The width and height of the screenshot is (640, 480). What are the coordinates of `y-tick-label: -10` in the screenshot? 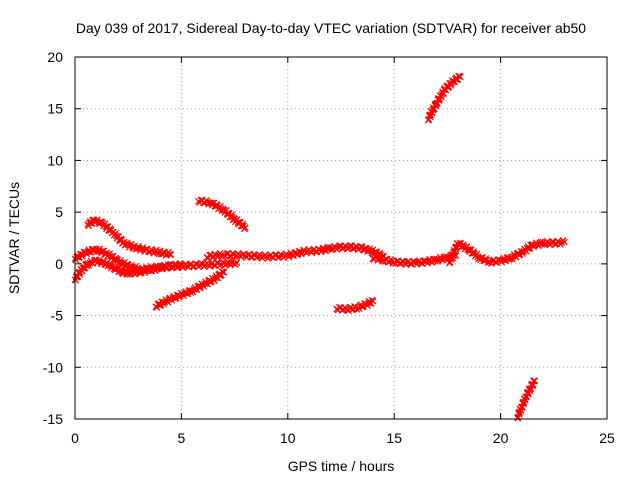 It's located at (53, 367).